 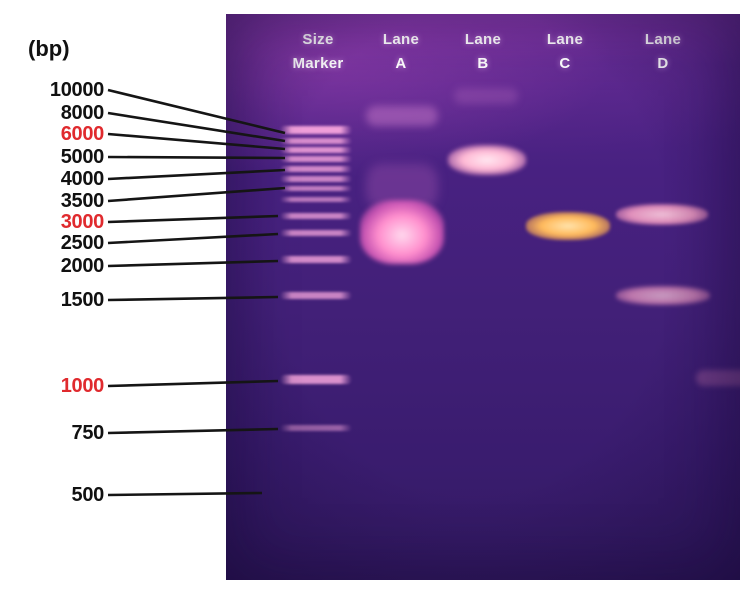 I want to click on size-marker-label-3000: 3000, so click(x=82, y=222).